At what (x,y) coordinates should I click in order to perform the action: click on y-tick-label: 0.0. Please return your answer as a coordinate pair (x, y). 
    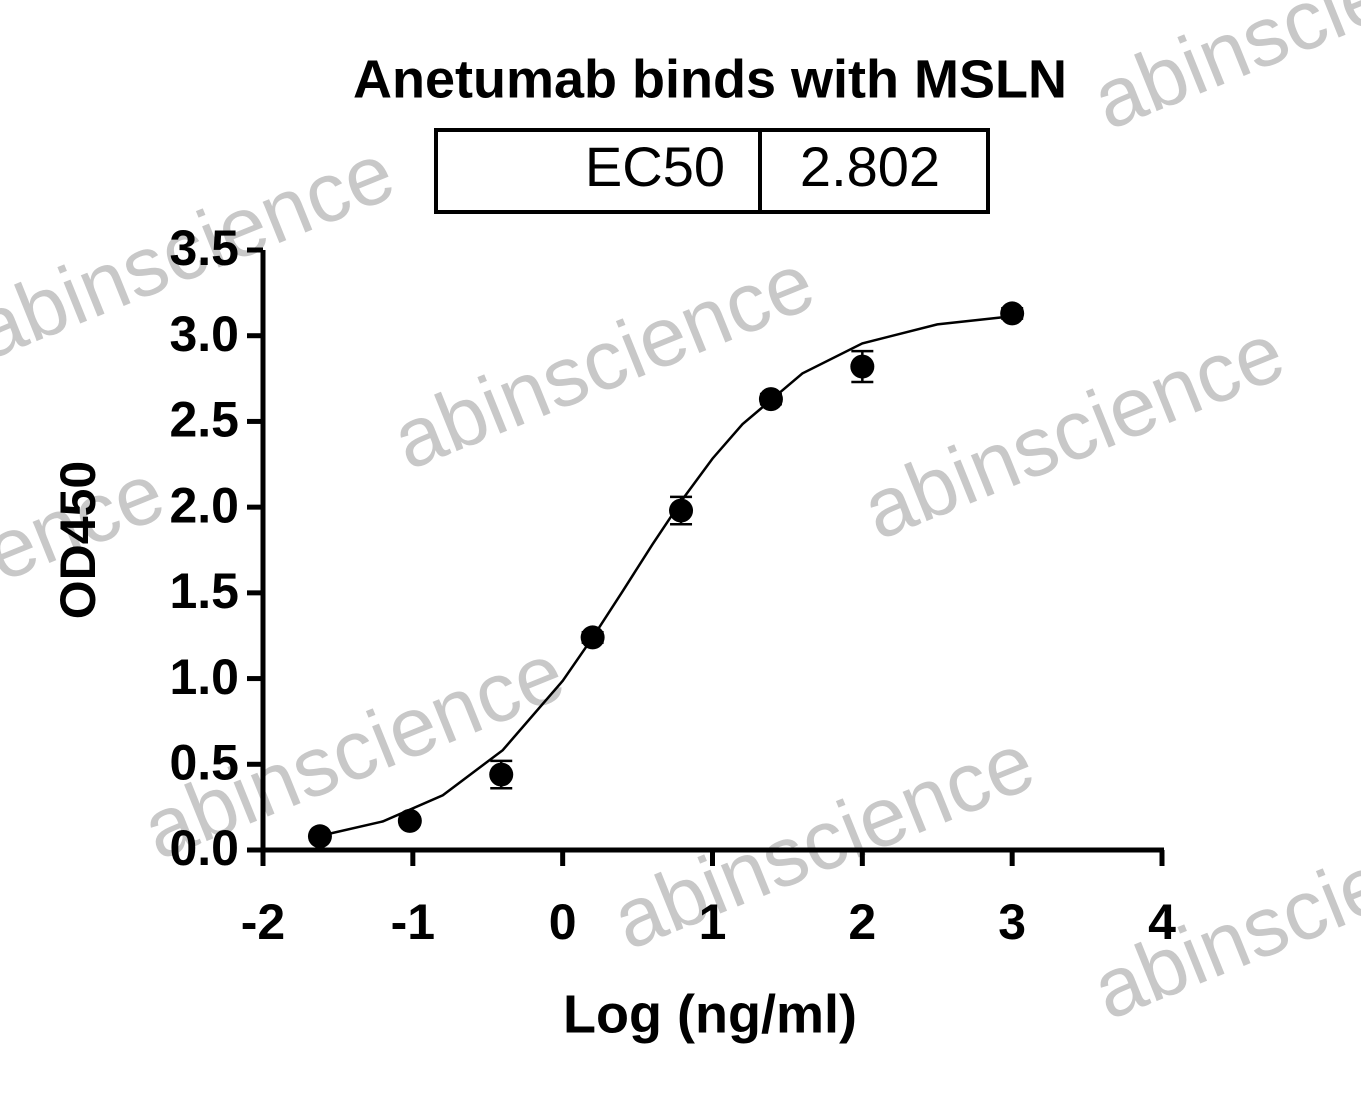
    Looking at the image, I should click on (204, 848).